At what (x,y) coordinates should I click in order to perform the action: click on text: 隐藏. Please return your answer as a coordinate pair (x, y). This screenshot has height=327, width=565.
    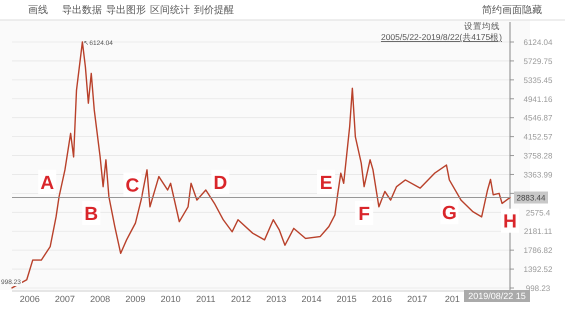
    Looking at the image, I should click on (532, 10).